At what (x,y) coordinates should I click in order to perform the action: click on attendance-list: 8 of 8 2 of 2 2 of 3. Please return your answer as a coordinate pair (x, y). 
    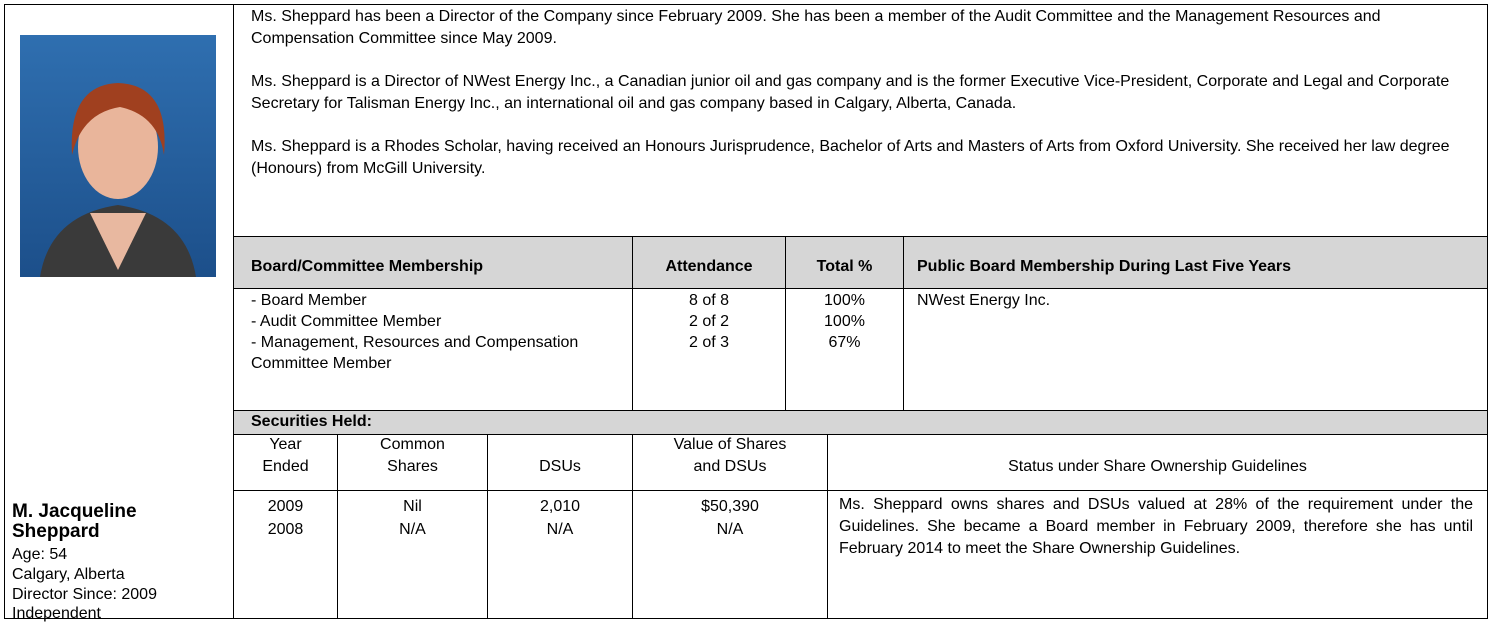
    Looking at the image, I should click on (709, 321).